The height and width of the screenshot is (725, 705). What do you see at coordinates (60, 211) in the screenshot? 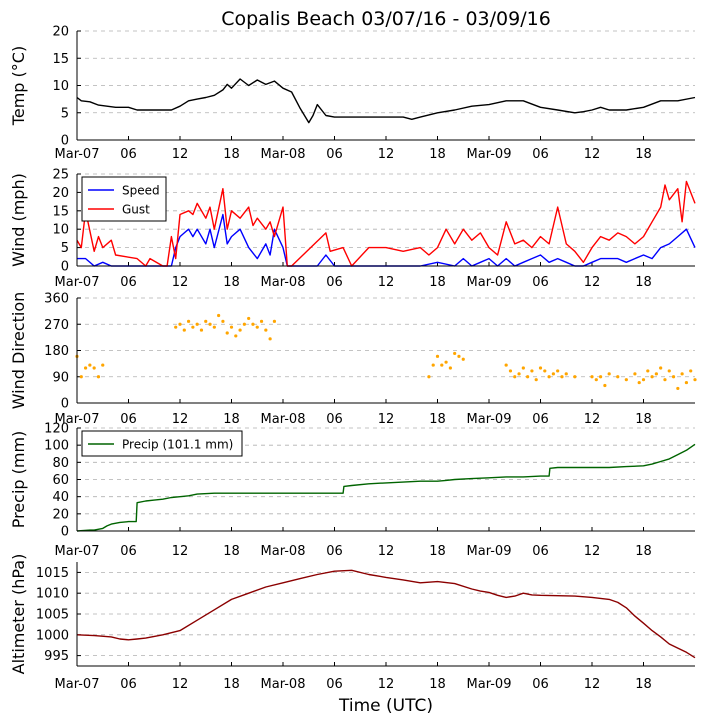
I see `y-tick-label: 15` at bounding box center [60, 211].